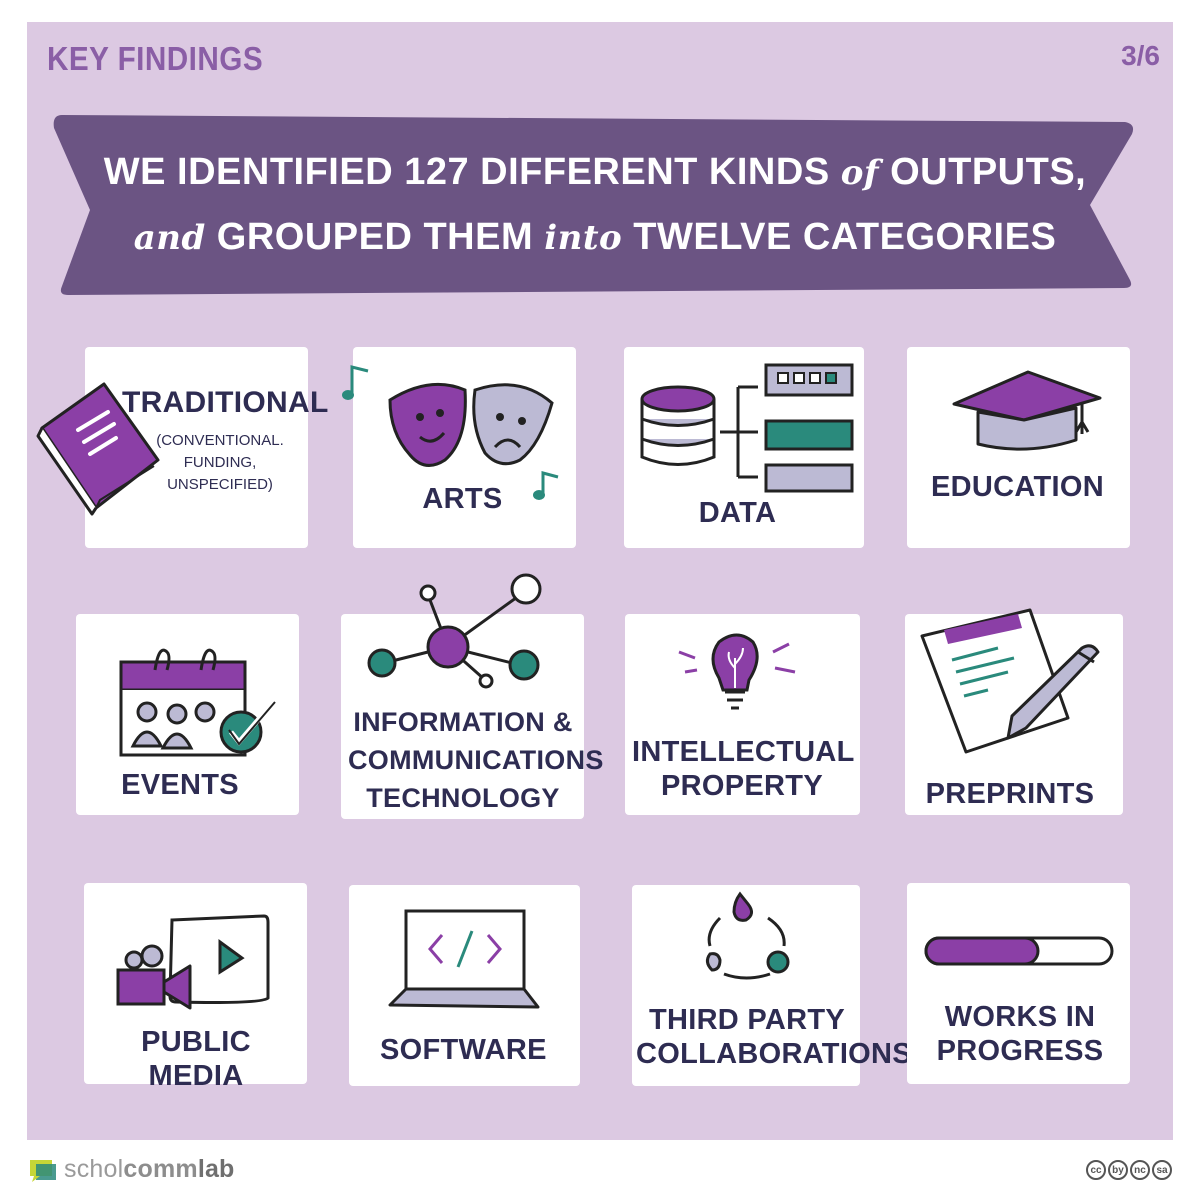  Describe the element at coordinates (1010, 681) in the screenshot. I see `document-pencil-icon` at that location.